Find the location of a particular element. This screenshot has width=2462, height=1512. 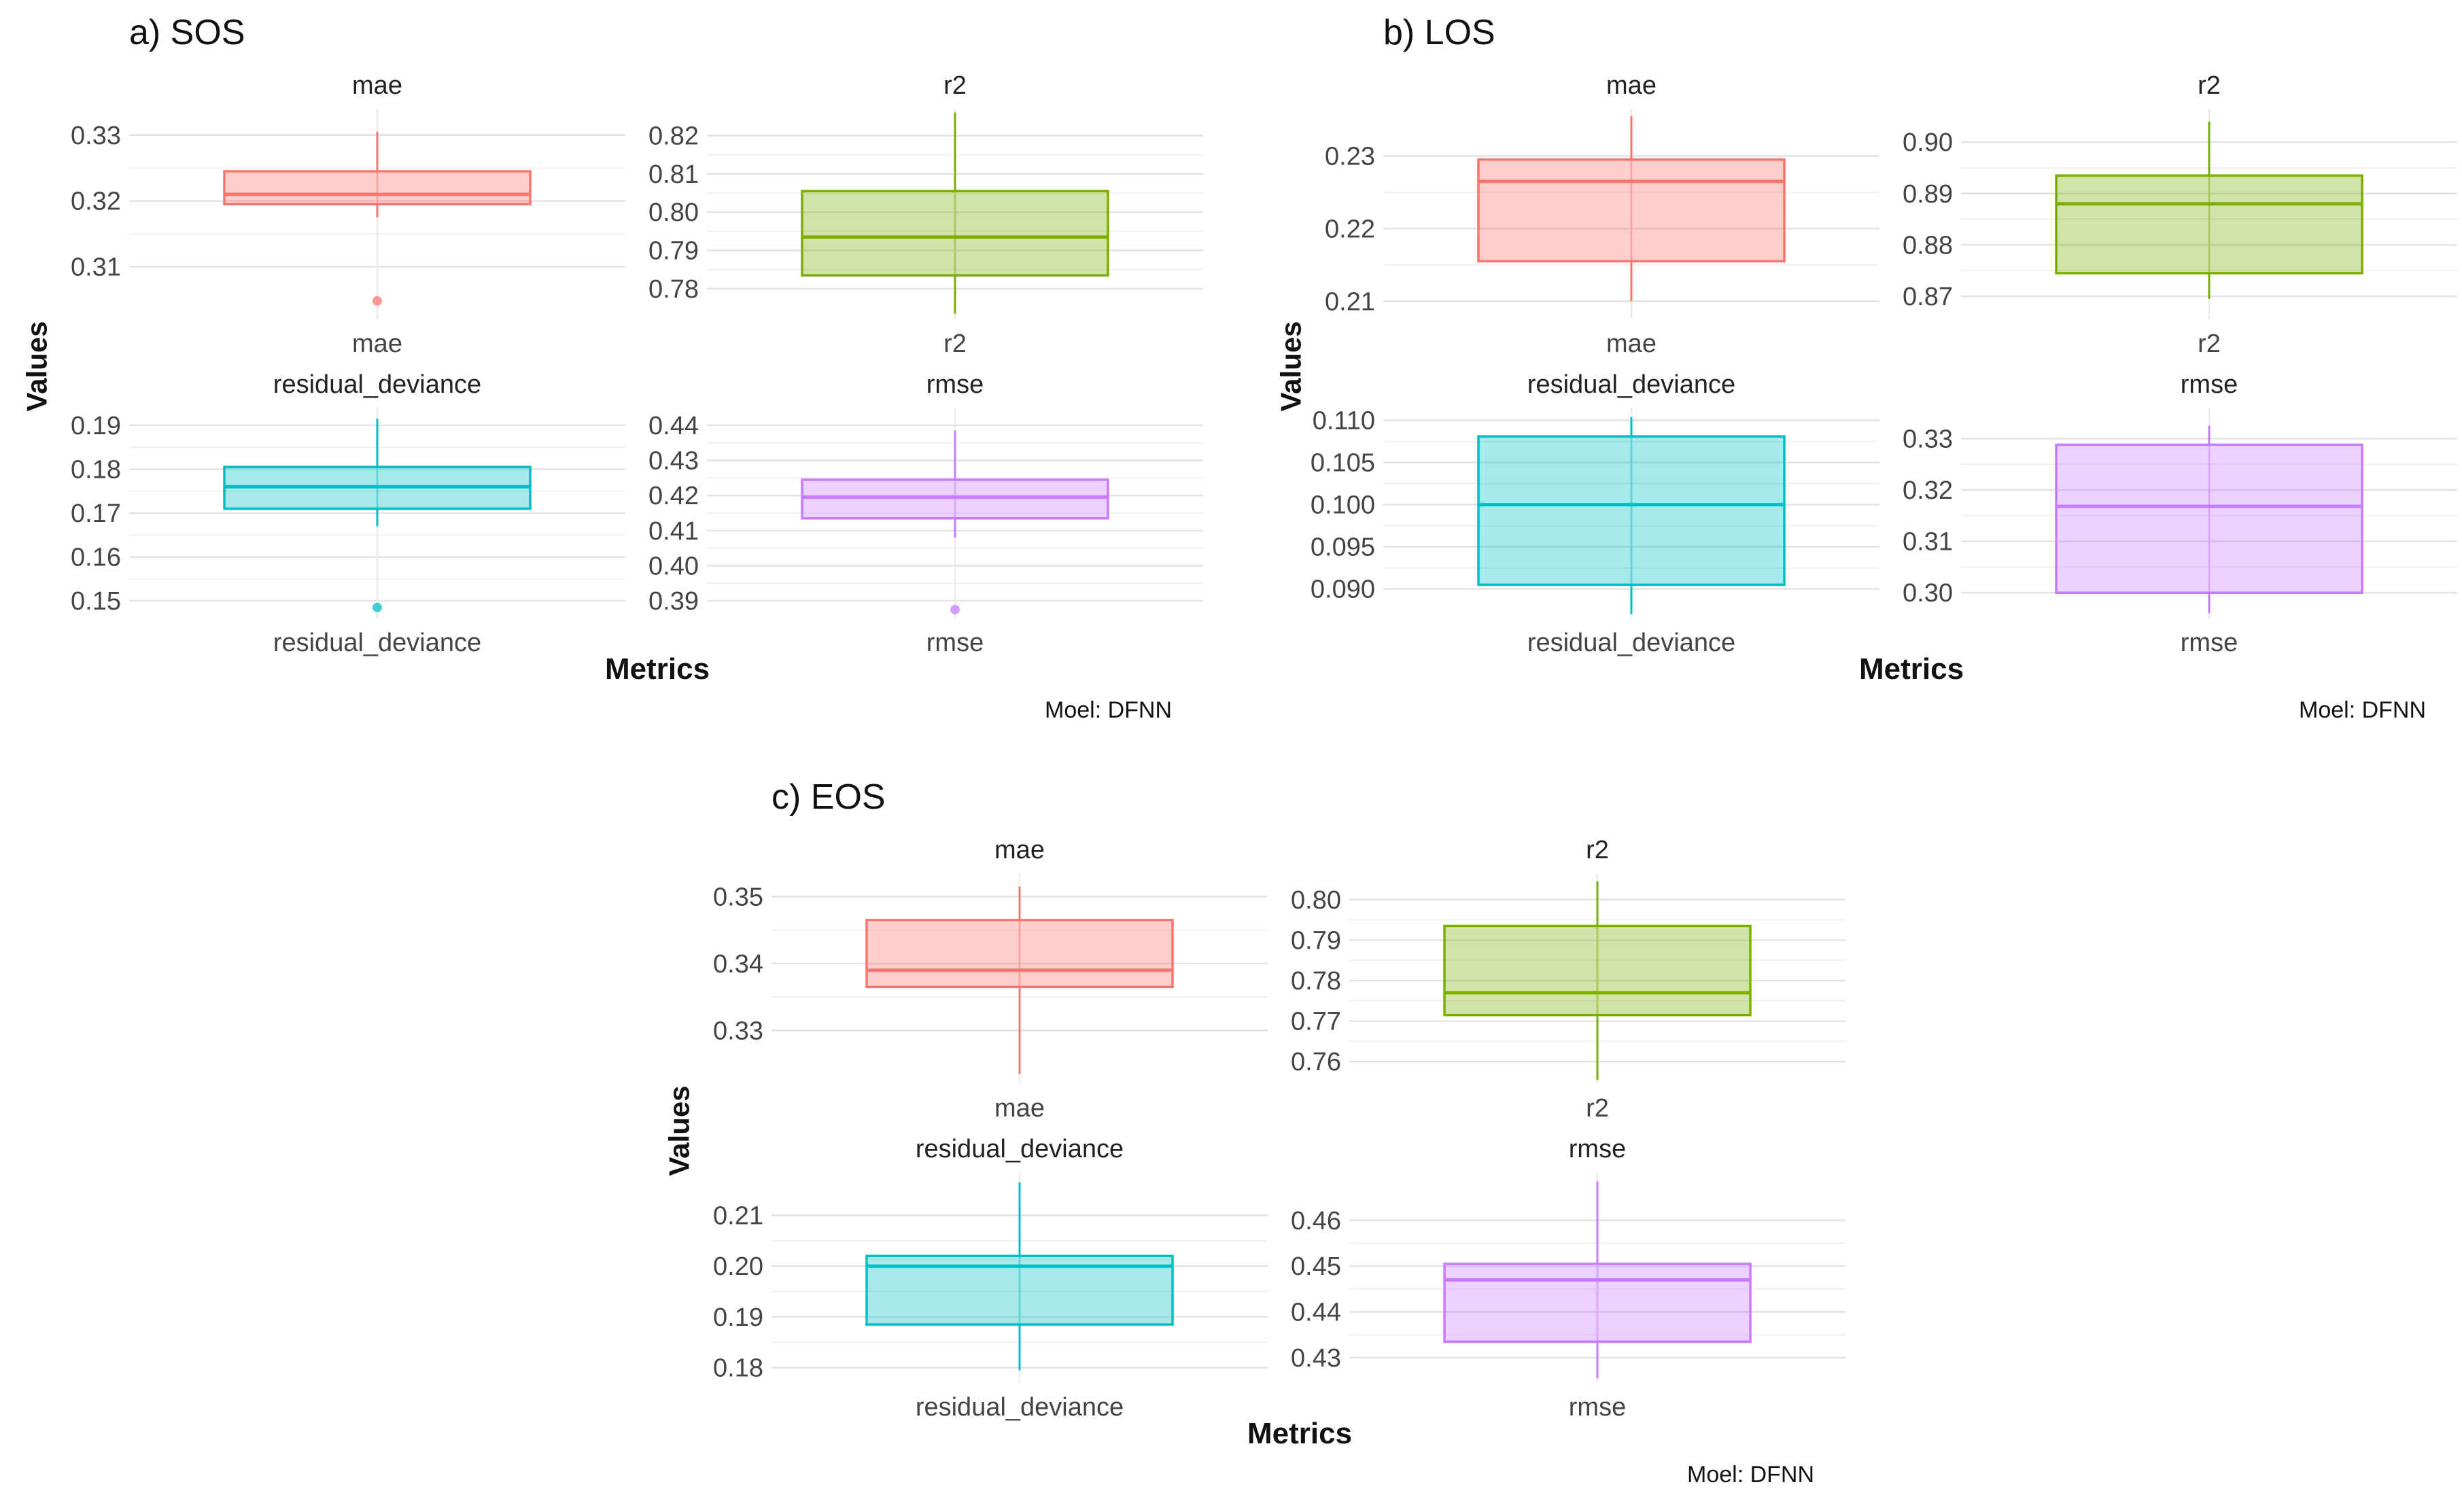

x-axis-label-sos: Metrics is located at coordinates (657, 669).